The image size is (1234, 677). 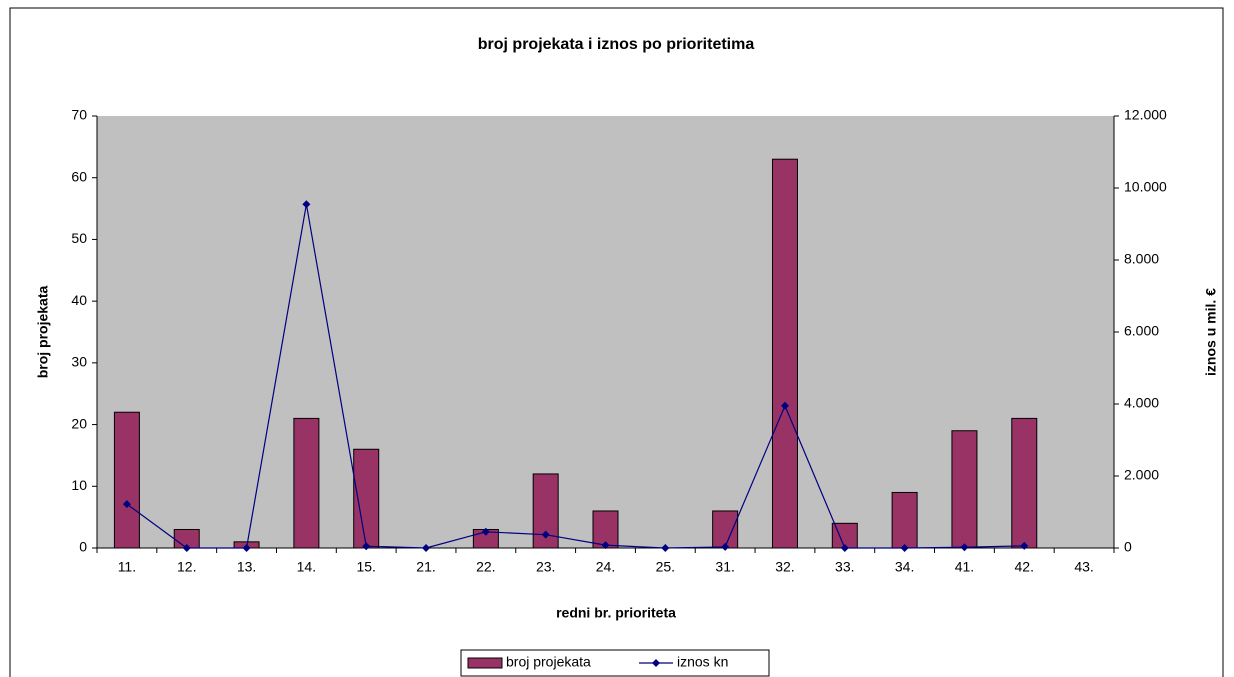 What do you see at coordinates (79, 485) in the screenshot?
I see `y-tick-label: 10` at bounding box center [79, 485].